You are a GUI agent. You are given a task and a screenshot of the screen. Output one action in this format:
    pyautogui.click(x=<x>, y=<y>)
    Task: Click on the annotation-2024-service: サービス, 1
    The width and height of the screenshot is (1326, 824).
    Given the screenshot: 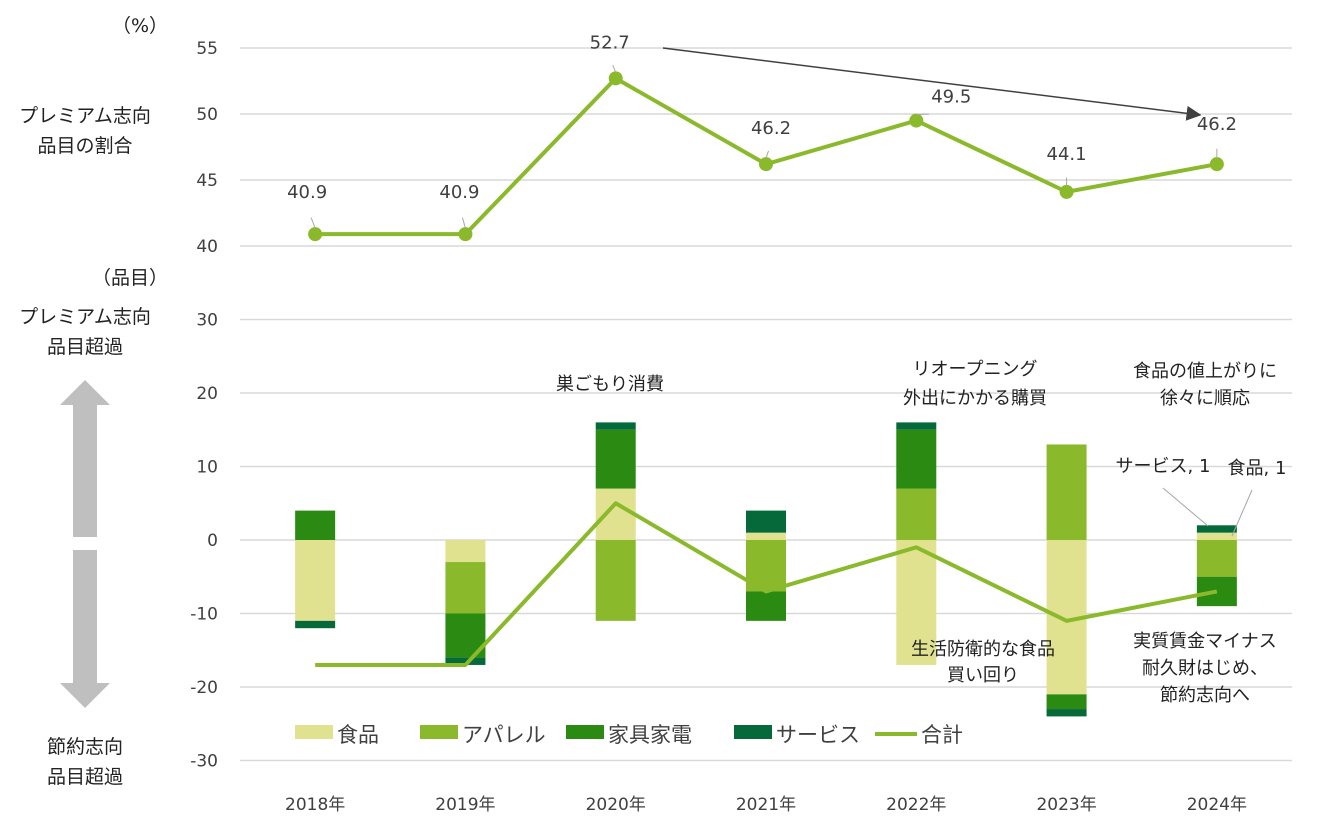 What is the action you would take?
    pyautogui.click(x=1163, y=466)
    